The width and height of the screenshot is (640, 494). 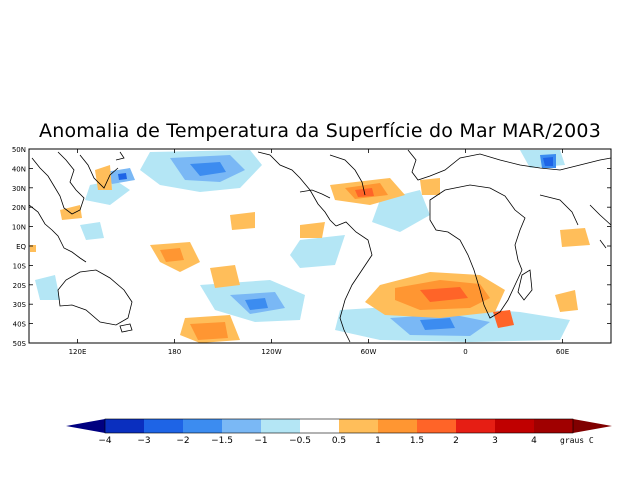 What do you see at coordinates (19, 208) in the screenshot?
I see `lat-label: 20N` at bounding box center [19, 208].